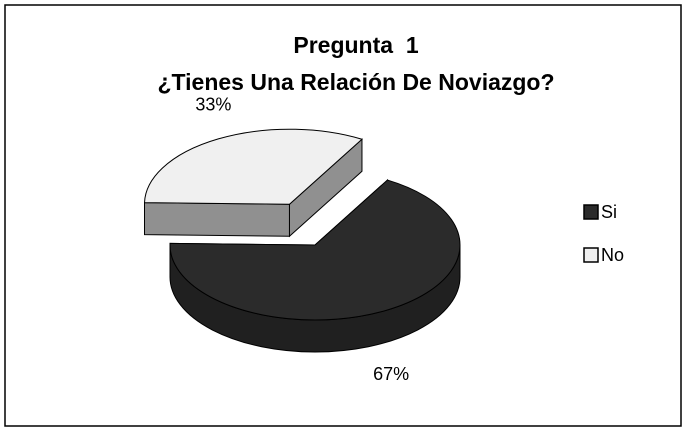  What do you see at coordinates (609, 212) in the screenshot?
I see `legend-label: Si` at bounding box center [609, 212].